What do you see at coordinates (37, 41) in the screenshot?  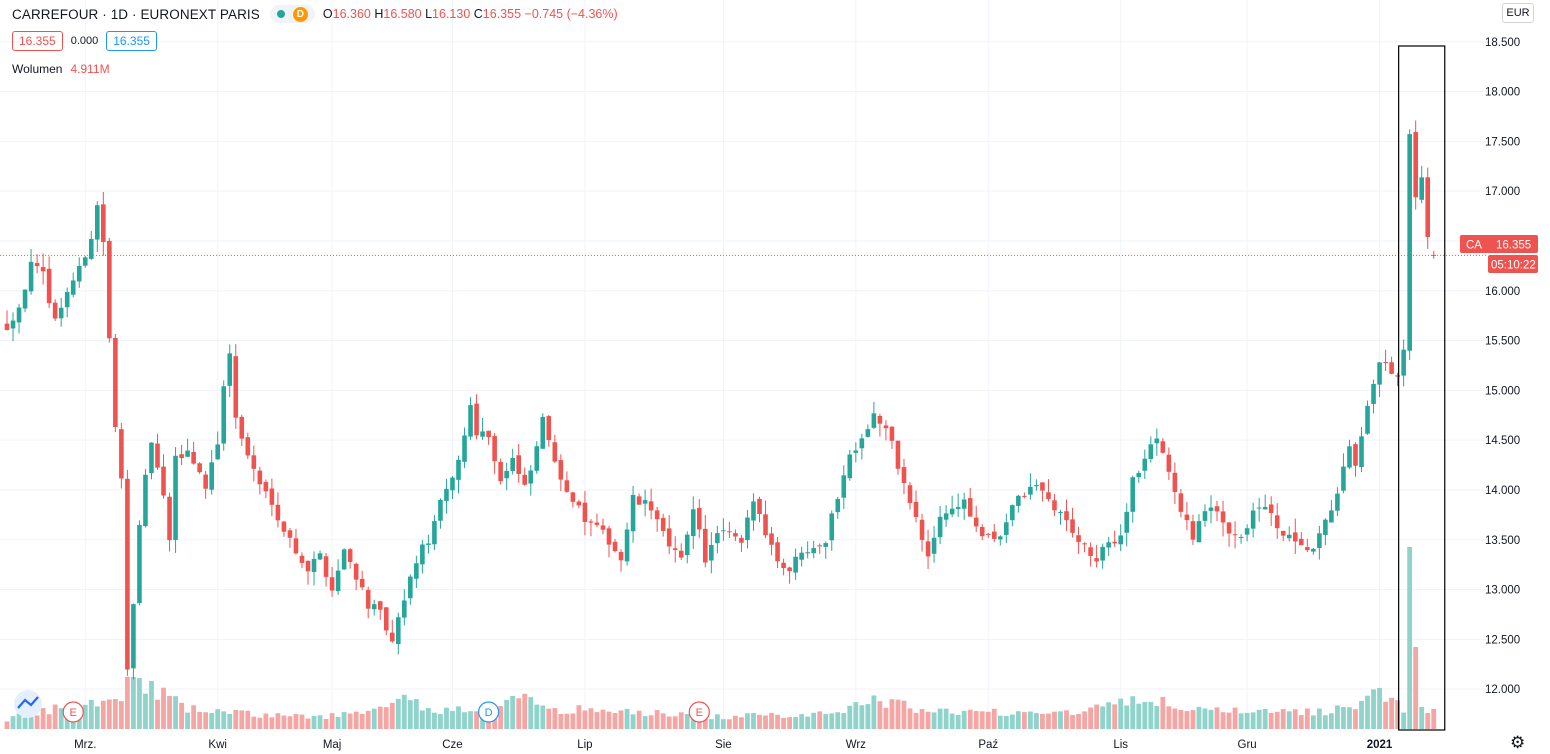 I see `sell-price-button: 16.355` at bounding box center [37, 41].